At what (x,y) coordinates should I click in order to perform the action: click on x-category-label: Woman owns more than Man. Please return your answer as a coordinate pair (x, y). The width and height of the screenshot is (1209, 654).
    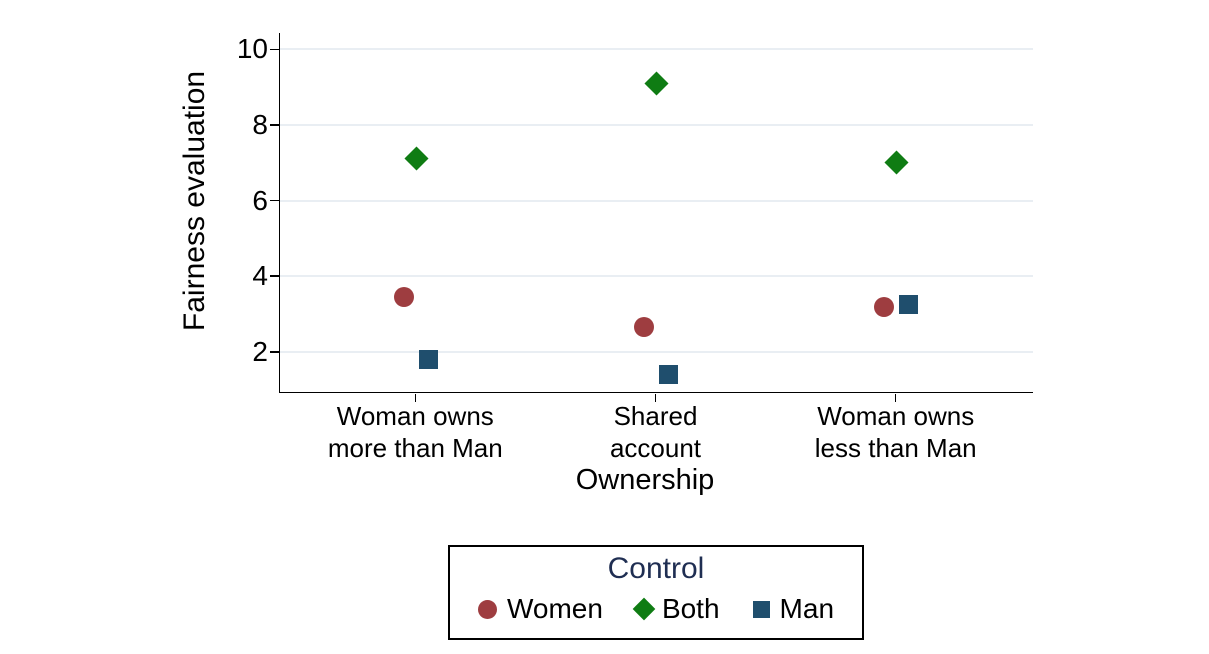
    Looking at the image, I should click on (415, 432).